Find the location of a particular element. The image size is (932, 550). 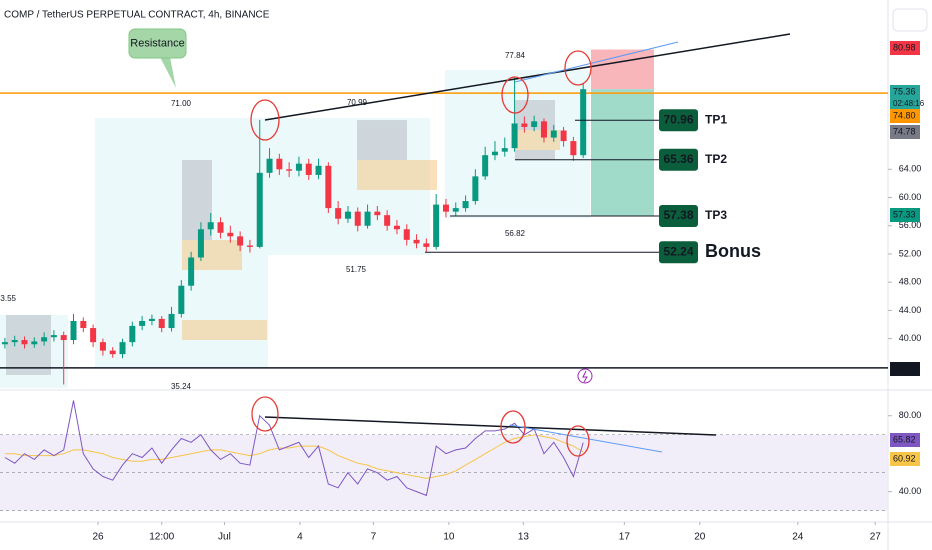

rsi-line is located at coordinates (294, 448).